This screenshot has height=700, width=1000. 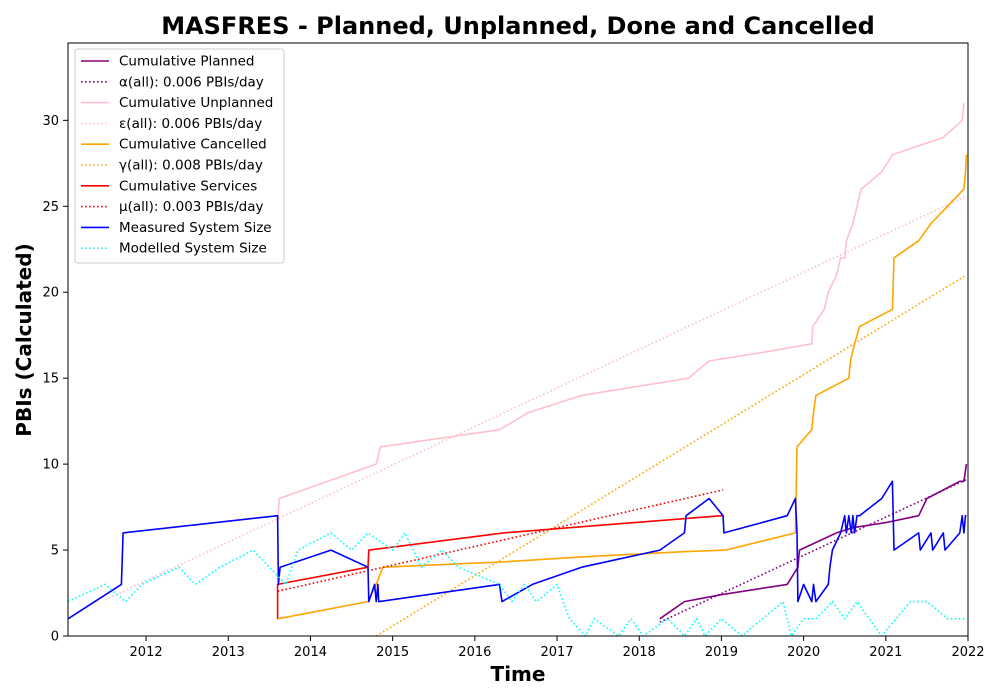 What do you see at coordinates (518, 674) in the screenshot?
I see `x-axis-title: Time` at bounding box center [518, 674].